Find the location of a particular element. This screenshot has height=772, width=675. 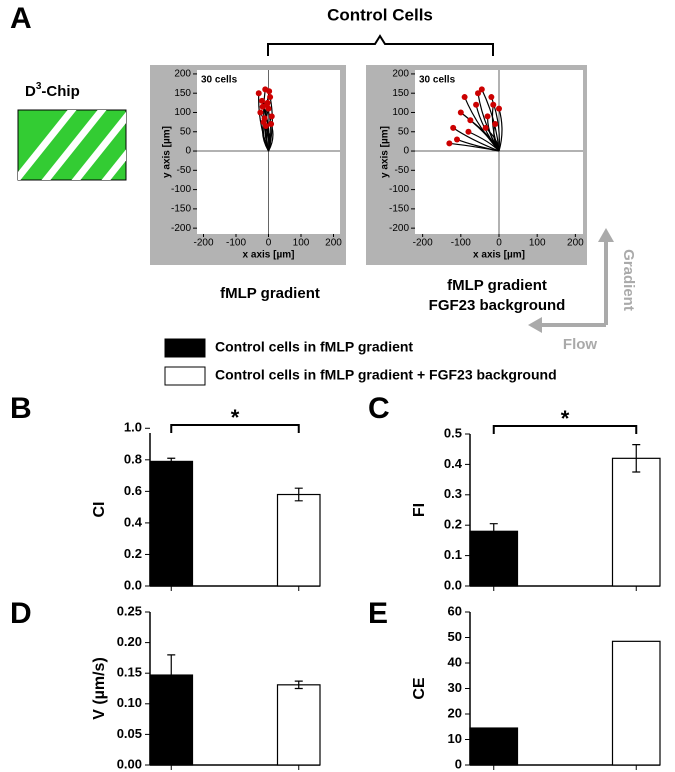

legend-label: Control cells in fMLP gradient is located at coordinates (314, 347).